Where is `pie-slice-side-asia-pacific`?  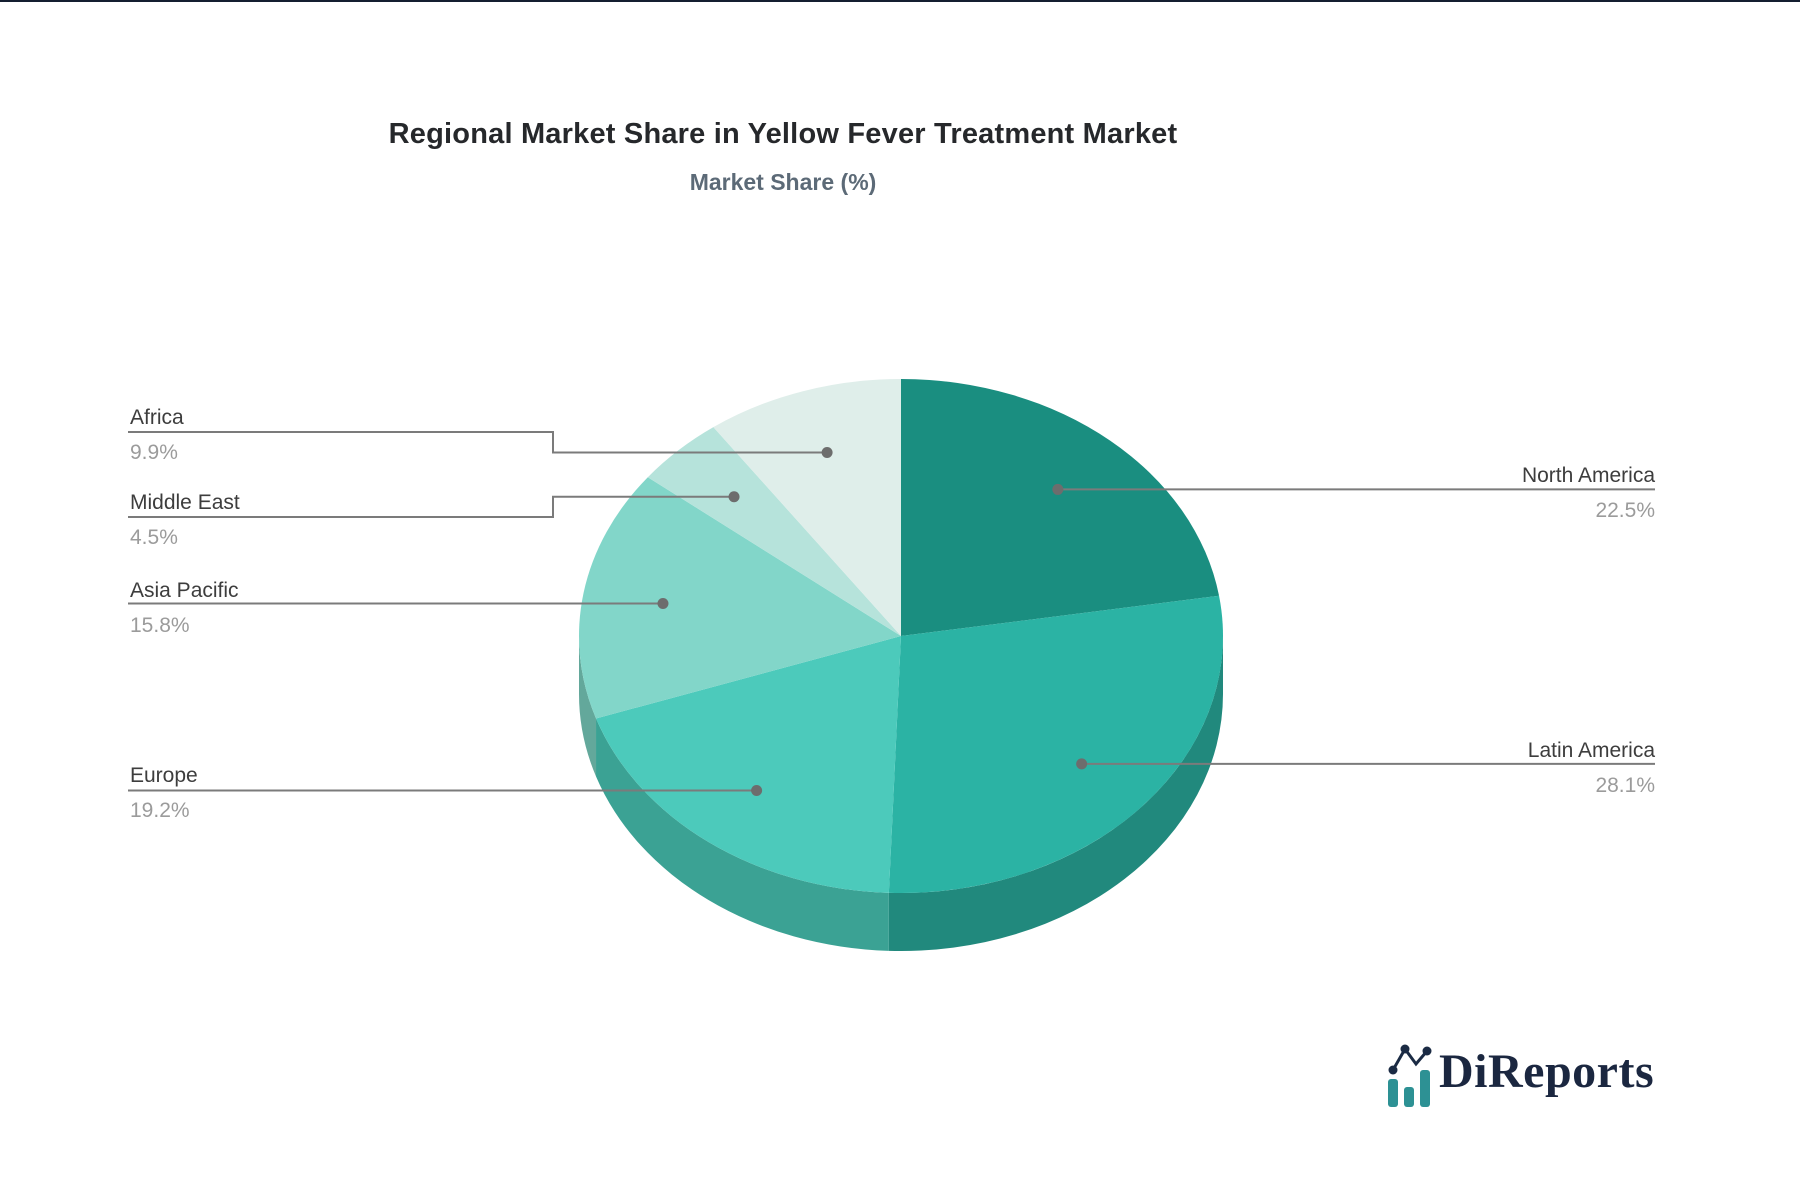 pie-slice-side-asia-pacific is located at coordinates (588, 706).